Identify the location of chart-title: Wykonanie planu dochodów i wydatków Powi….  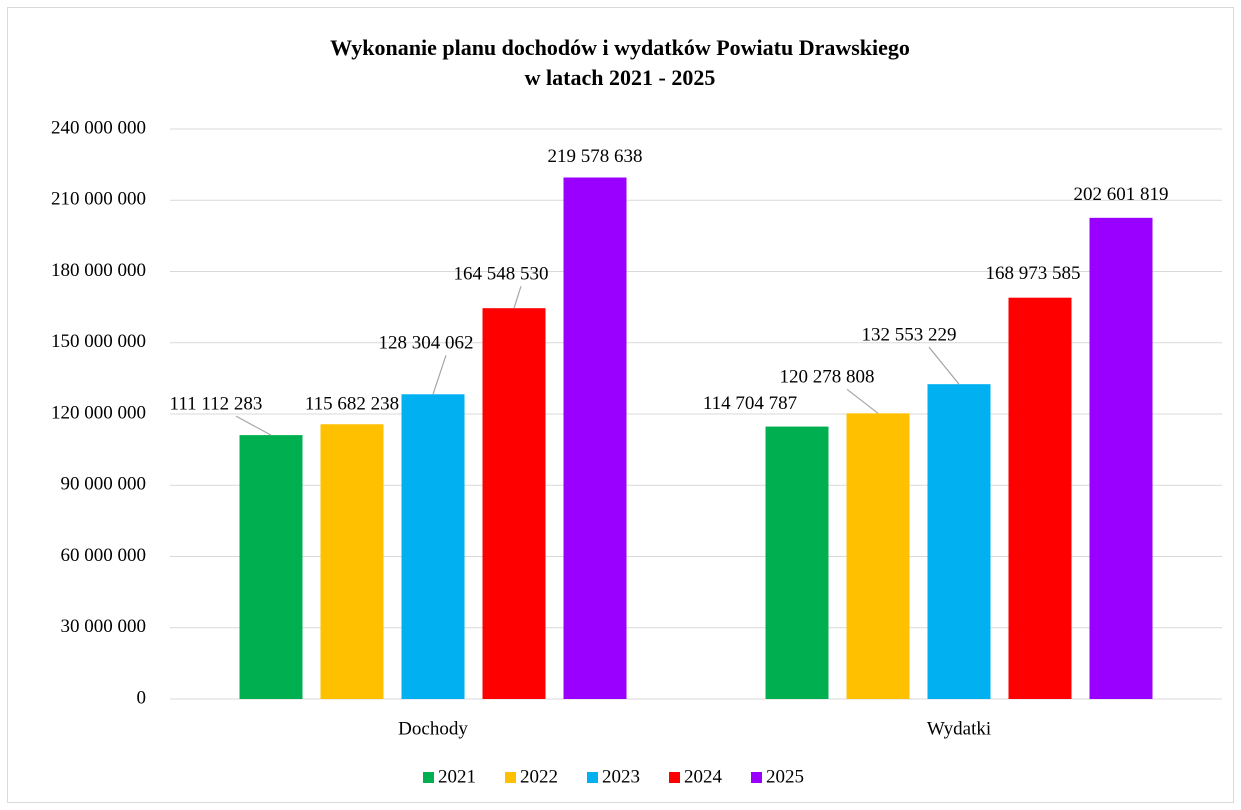
(620, 47).